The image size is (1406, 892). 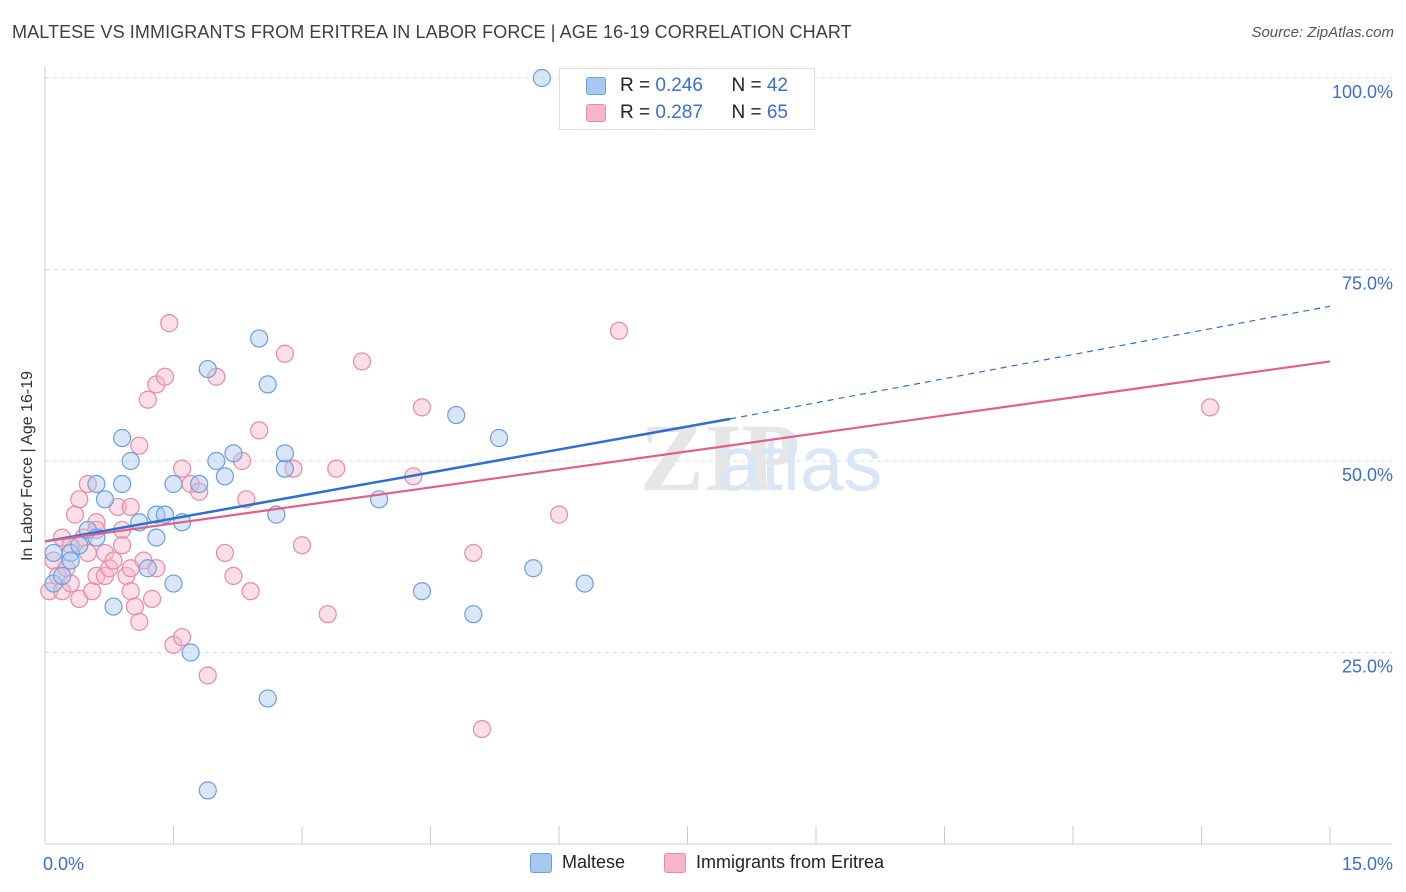 What do you see at coordinates (1367, 864) in the screenshot?
I see `x-tick-label: 15.0%` at bounding box center [1367, 864].